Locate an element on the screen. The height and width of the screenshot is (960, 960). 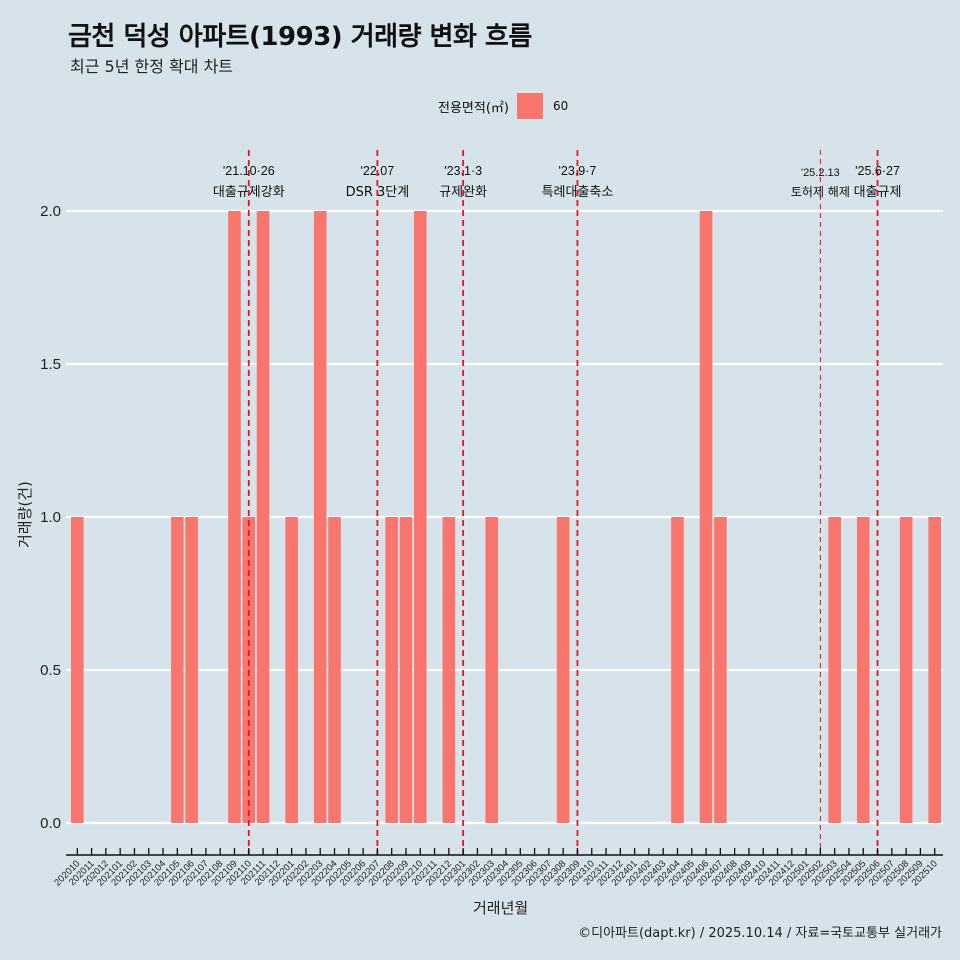
legend-label: 60 is located at coordinates (560, 106).